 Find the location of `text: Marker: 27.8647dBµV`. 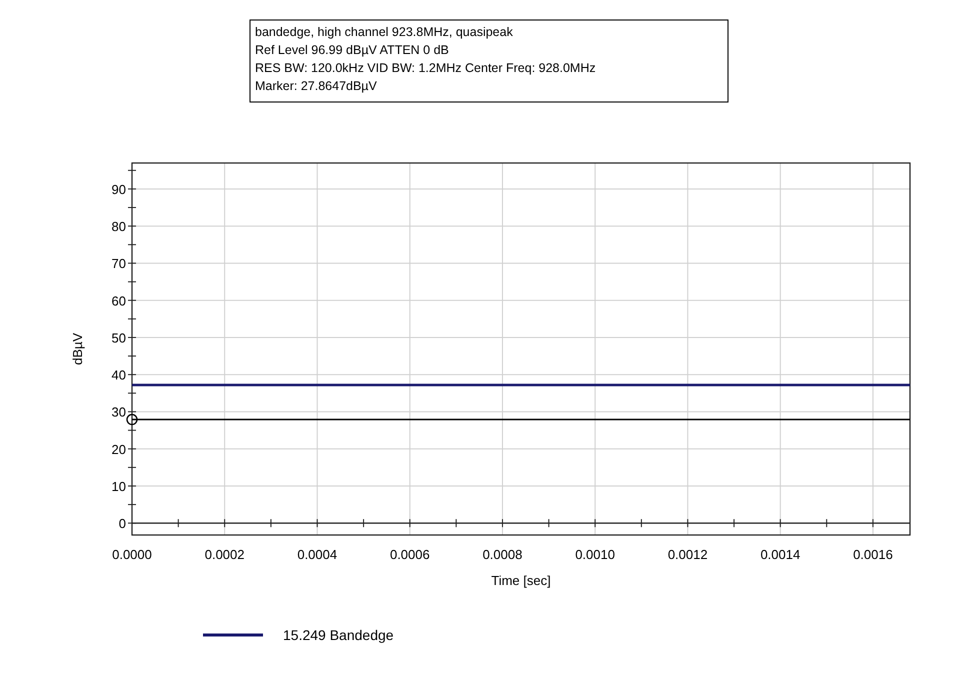

text: Marker: 27.8647dBµV is located at coordinates (316, 86).